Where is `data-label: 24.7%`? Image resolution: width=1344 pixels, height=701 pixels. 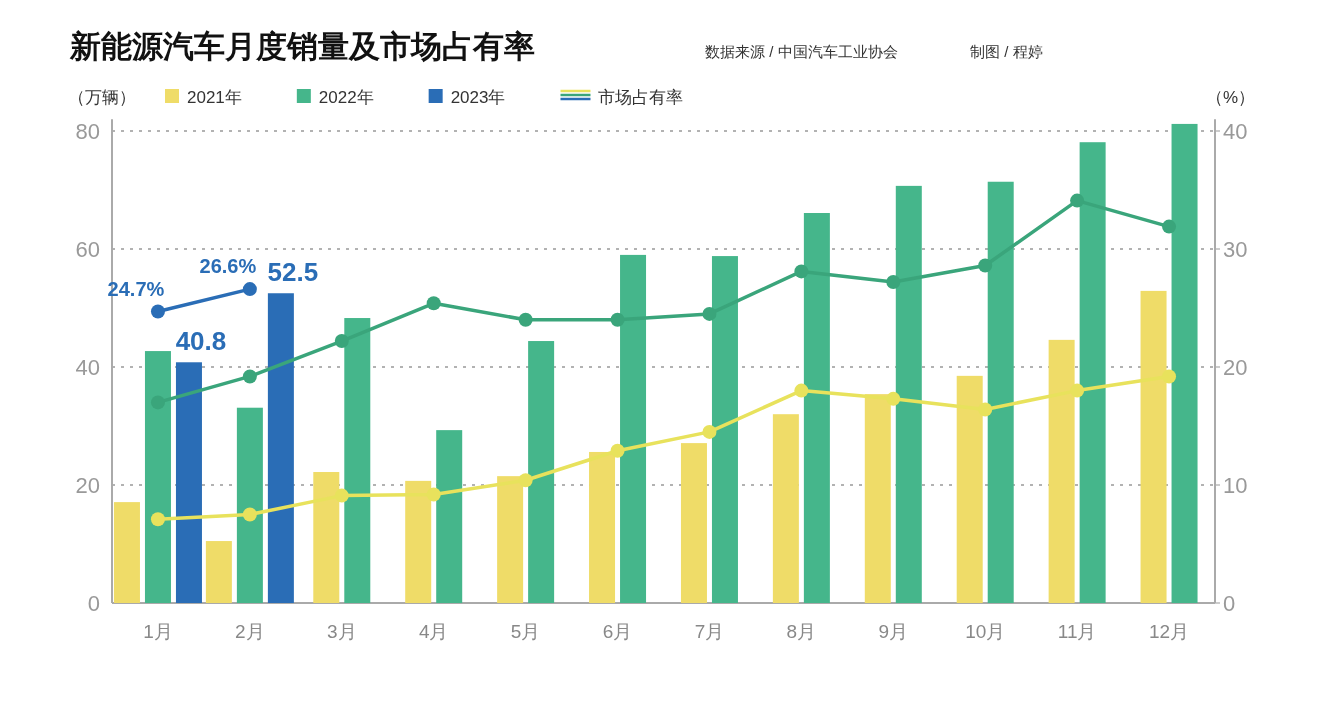
data-label: 24.7% is located at coordinates (136, 288).